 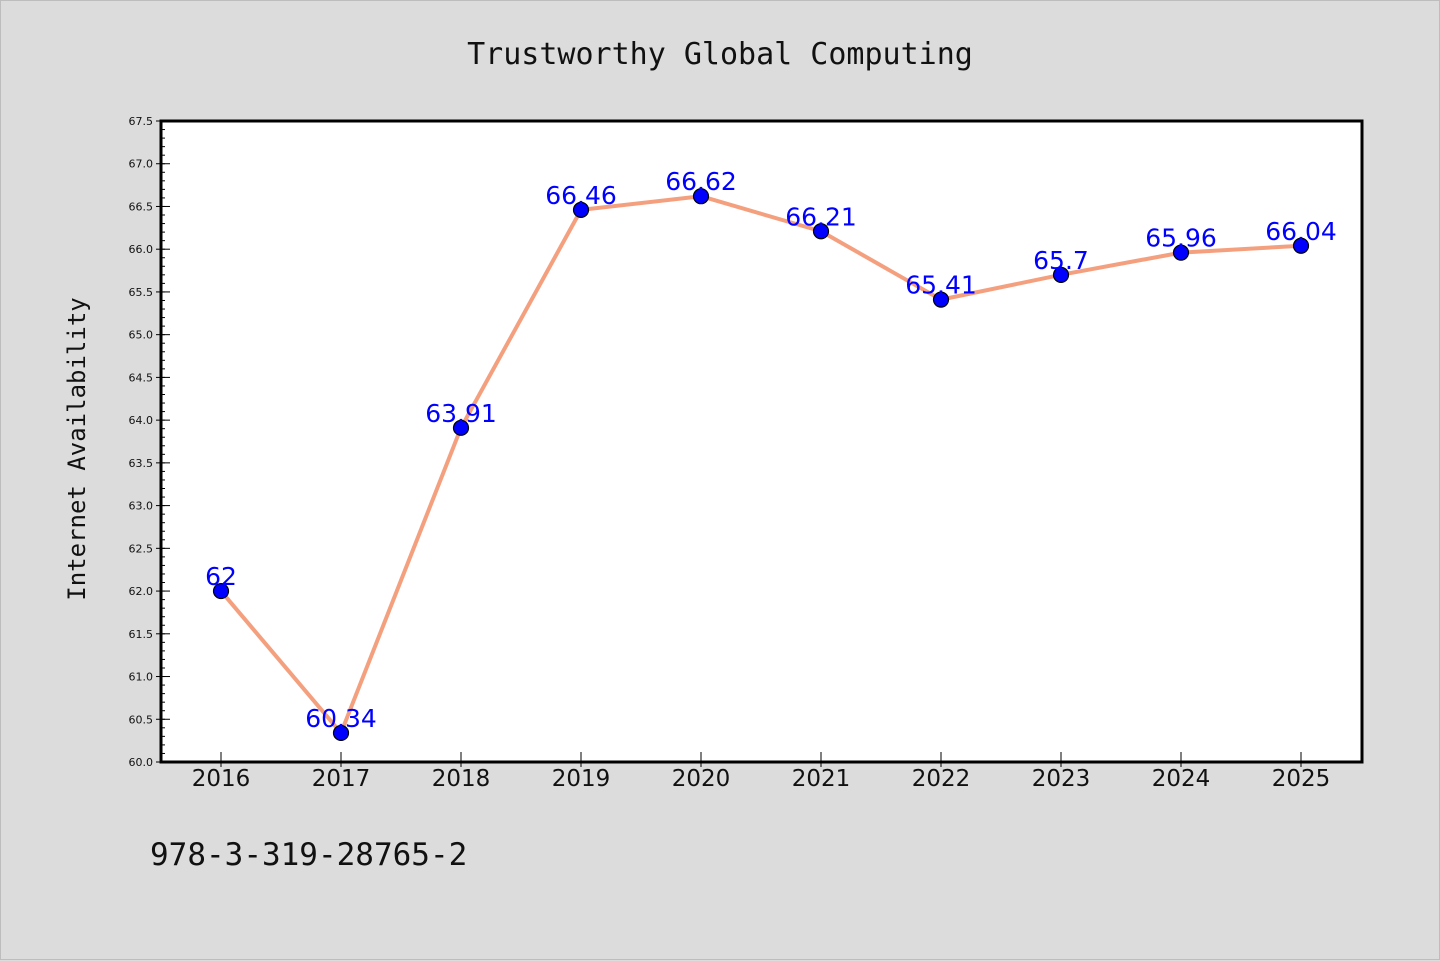 I want to click on y-tick-label: 61.5, so click(x=141, y=634).